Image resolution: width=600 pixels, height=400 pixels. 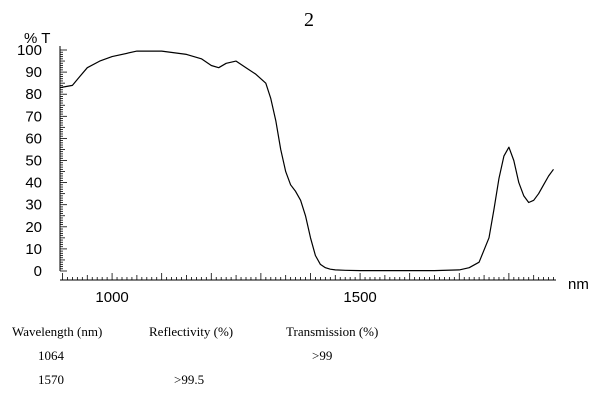 What do you see at coordinates (33, 161) in the screenshot?
I see `y-tick-label: 50` at bounding box center [33, 161].